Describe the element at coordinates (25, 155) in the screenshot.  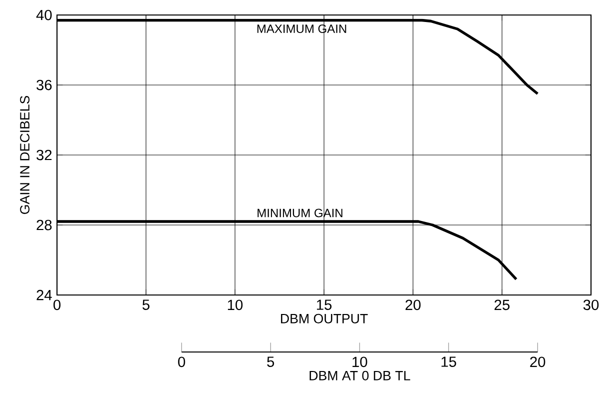
I see `y-axis-title: GAIN IN DECIBELS` at that location.